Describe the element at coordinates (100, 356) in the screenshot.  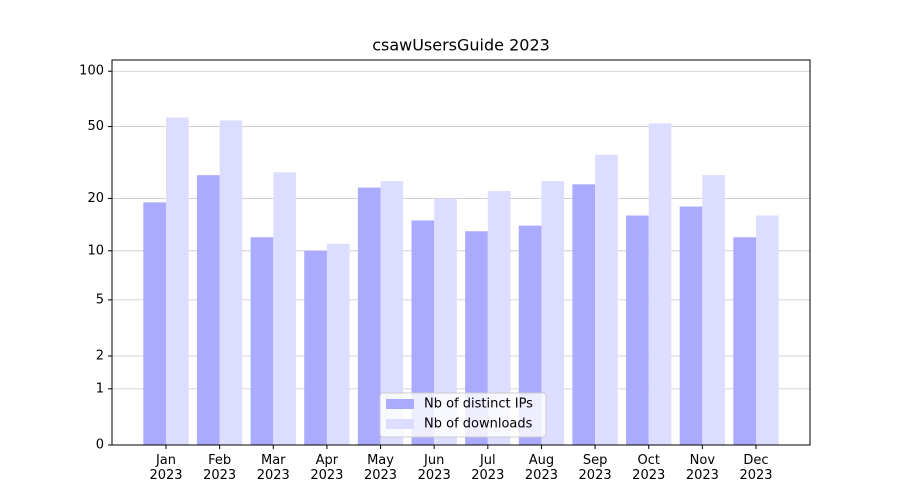
I see `y-tick-label: 2` at that location.